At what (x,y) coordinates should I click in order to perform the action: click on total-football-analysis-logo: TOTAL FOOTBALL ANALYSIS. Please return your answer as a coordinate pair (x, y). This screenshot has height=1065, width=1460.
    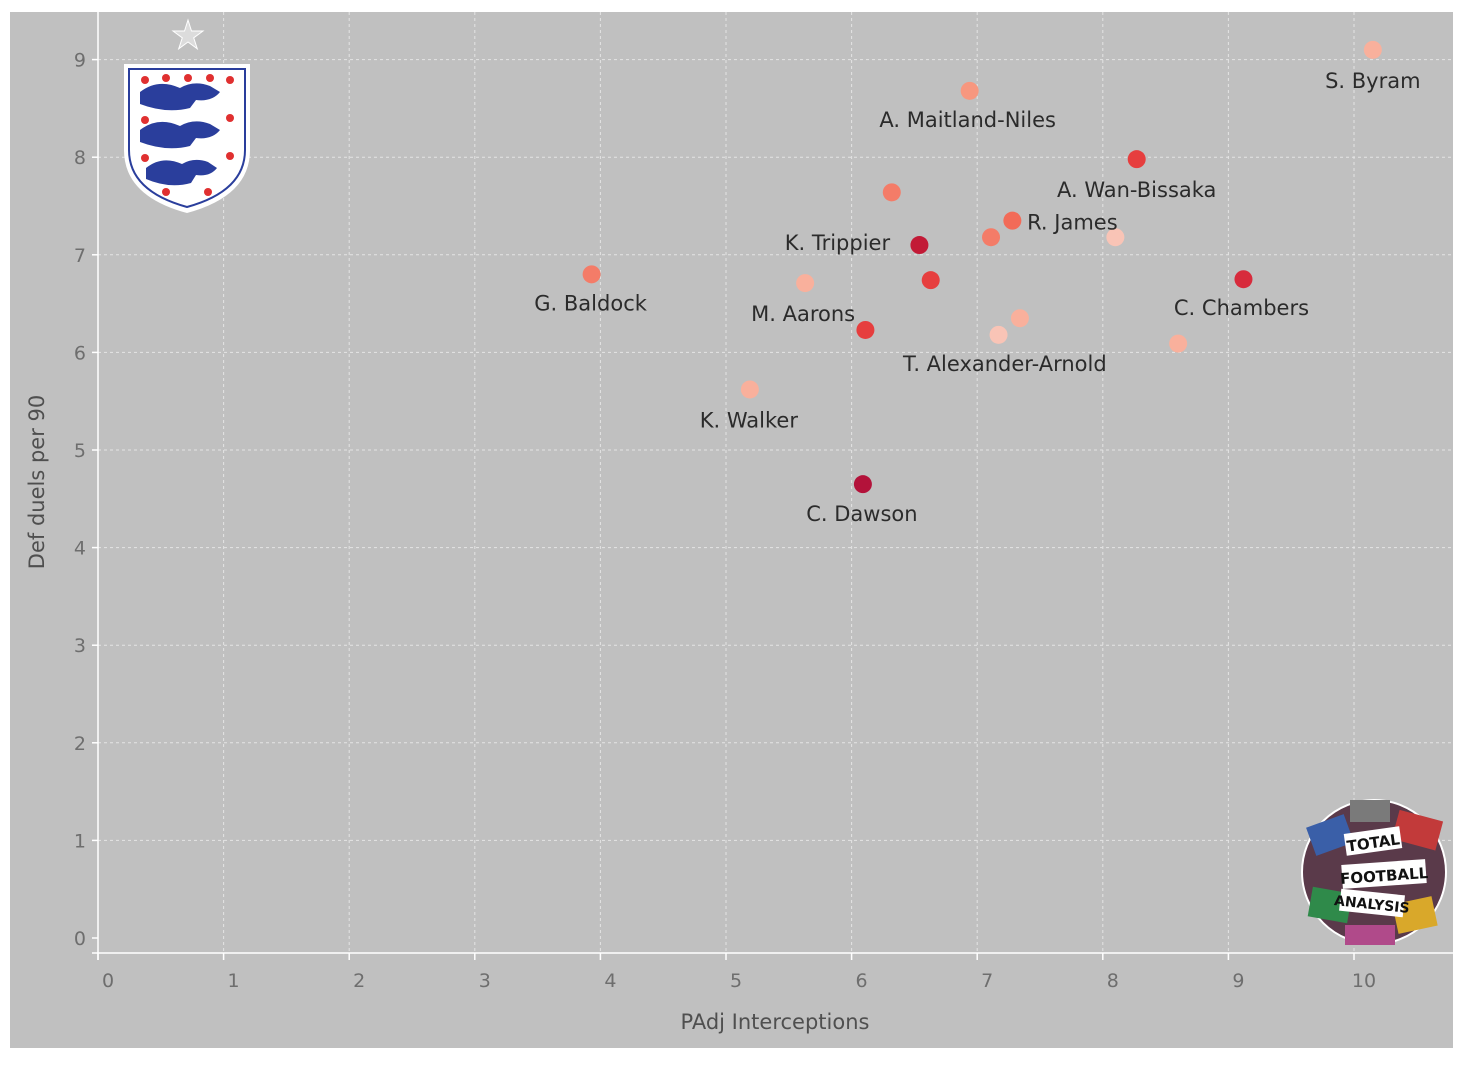
    Looking at the image, I should click on (1374, 872).